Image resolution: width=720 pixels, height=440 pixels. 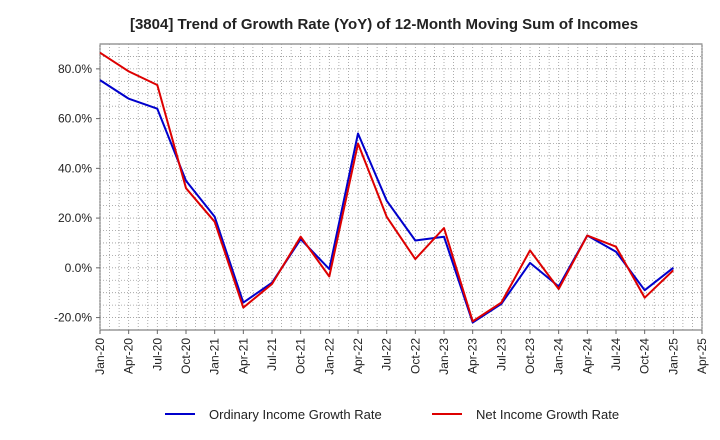 I want to click on x-tick-label: Oct-22, so click(x=415, y=356).